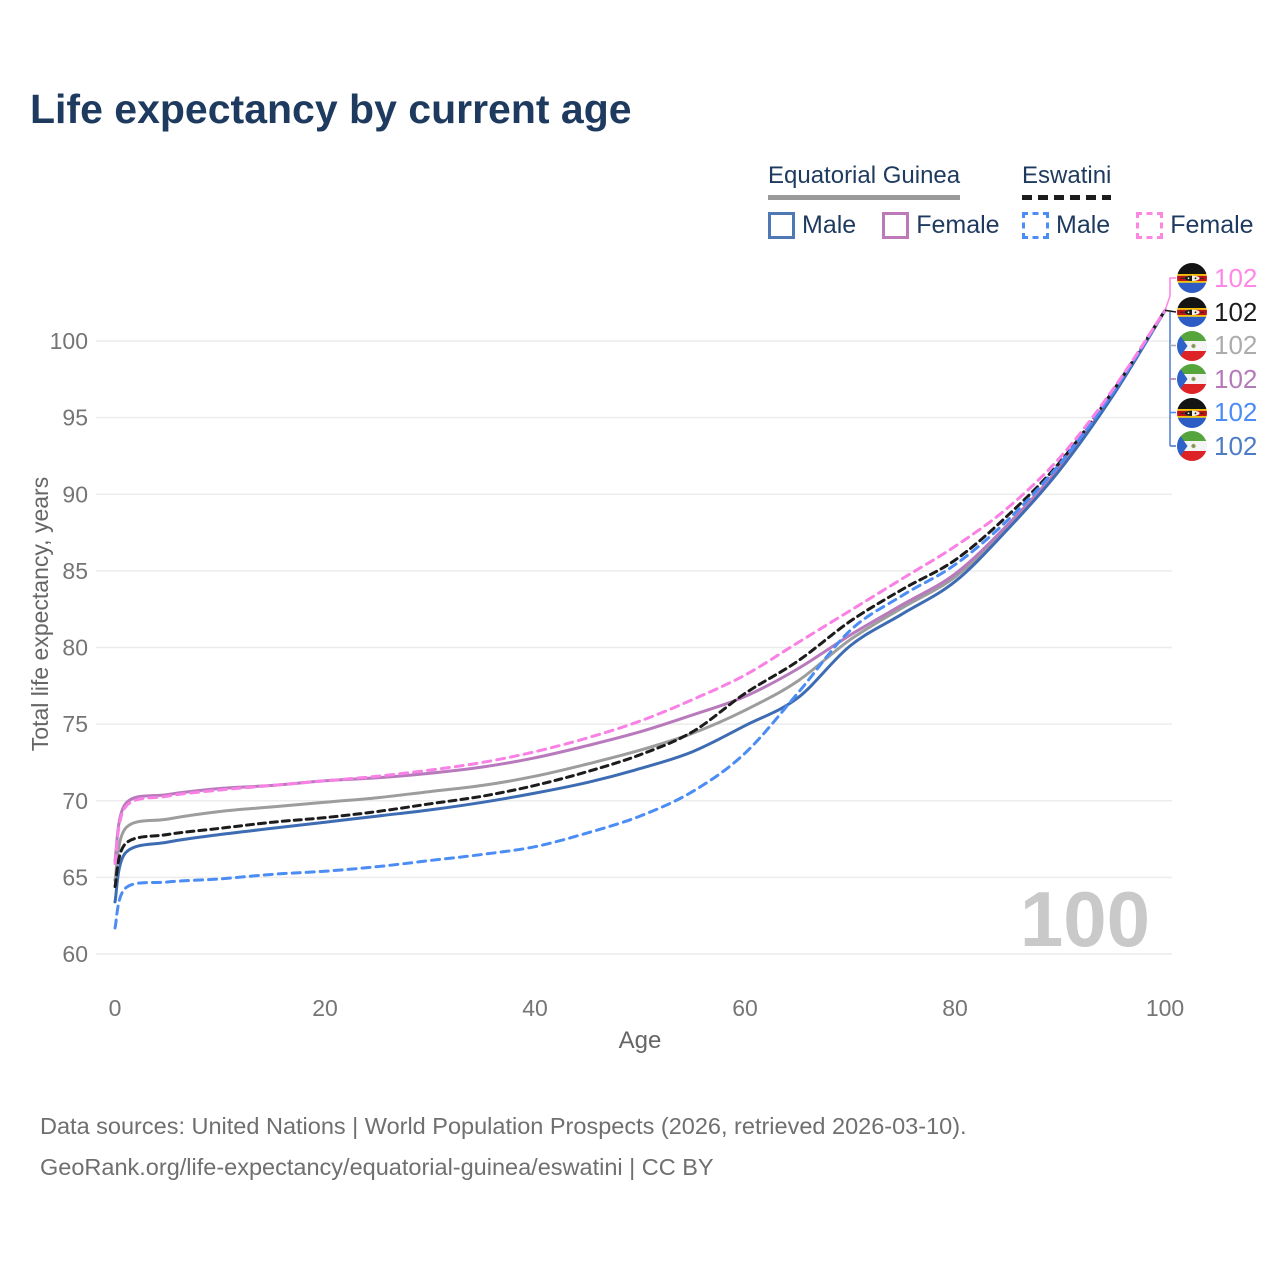 The height and width of the screenshot is (1280, 1280). I want to click on female-dashed-swatch, so click(1150, 225).